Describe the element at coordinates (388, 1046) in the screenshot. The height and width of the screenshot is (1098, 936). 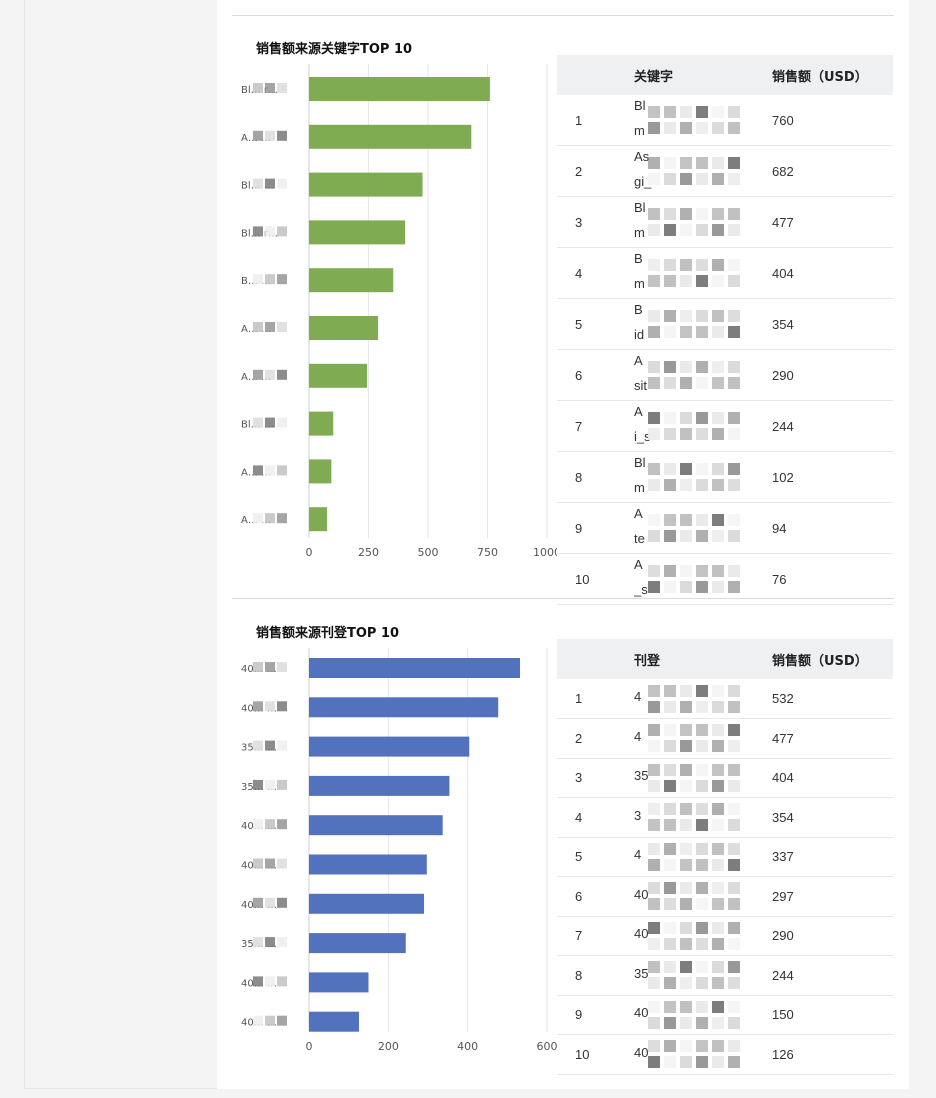
I see `listing-chart-tick-label: 200` at that location.